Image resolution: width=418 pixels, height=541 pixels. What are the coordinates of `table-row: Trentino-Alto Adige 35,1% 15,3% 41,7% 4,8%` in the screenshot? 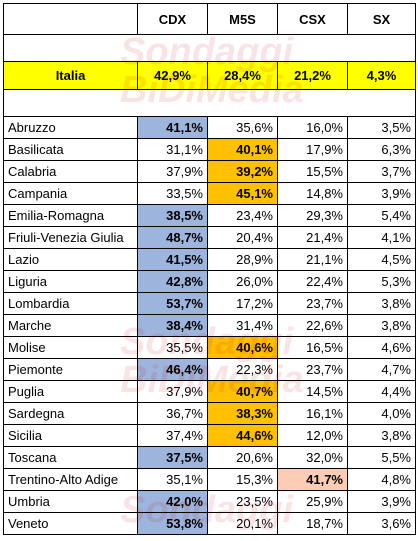 It's located at (209, 479).